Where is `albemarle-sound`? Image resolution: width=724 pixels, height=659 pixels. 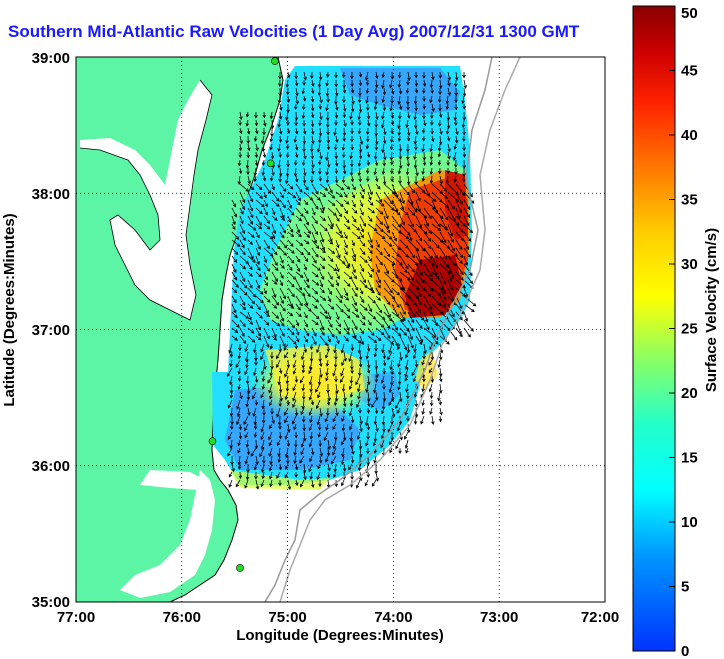
albemarle-sound is located at coordinates (172, 480).